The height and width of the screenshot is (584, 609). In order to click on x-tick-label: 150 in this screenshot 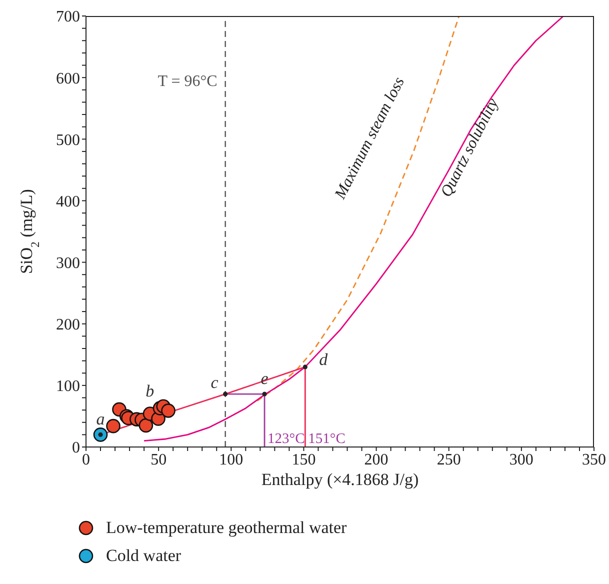, I will do `click(304, 459)`.